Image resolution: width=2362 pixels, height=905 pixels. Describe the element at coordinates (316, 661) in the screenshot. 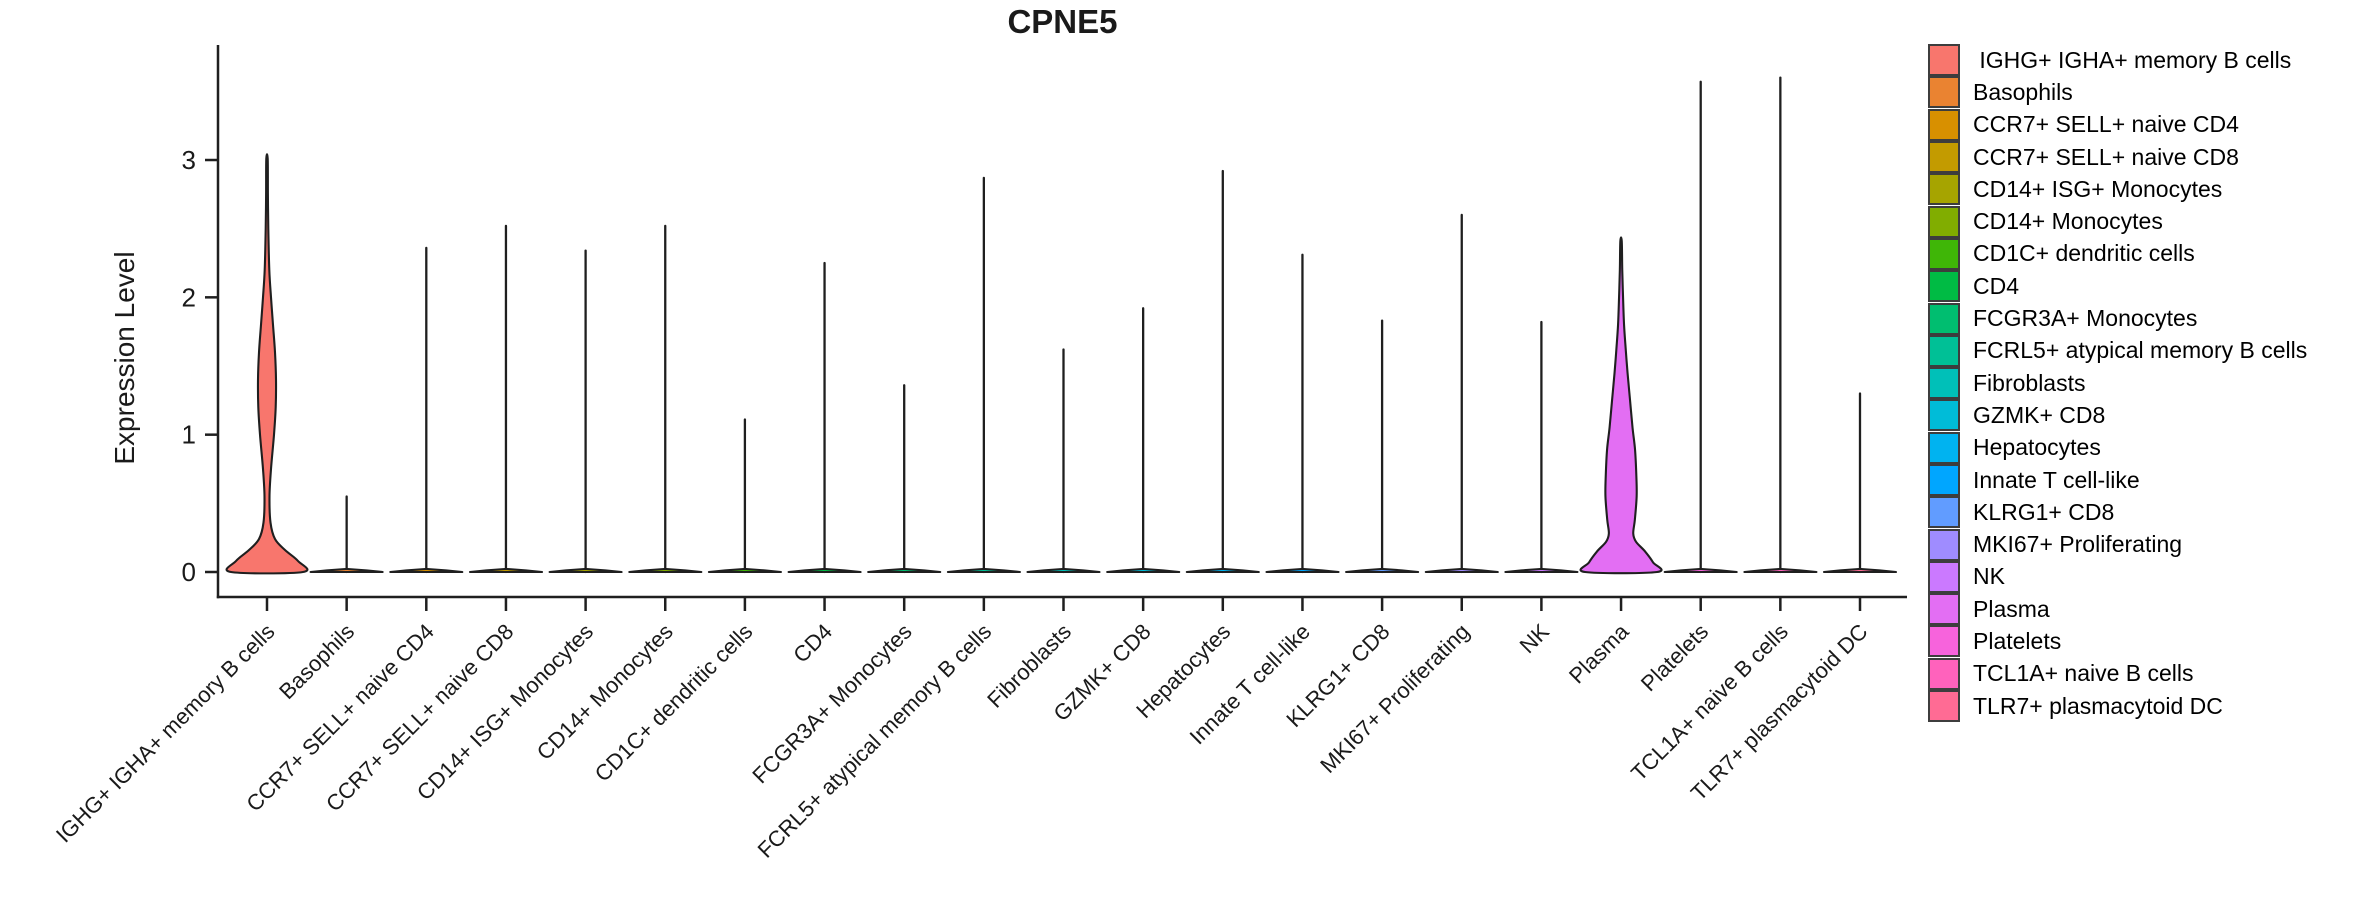

I see `x-tick-label: Basophils` at that location.